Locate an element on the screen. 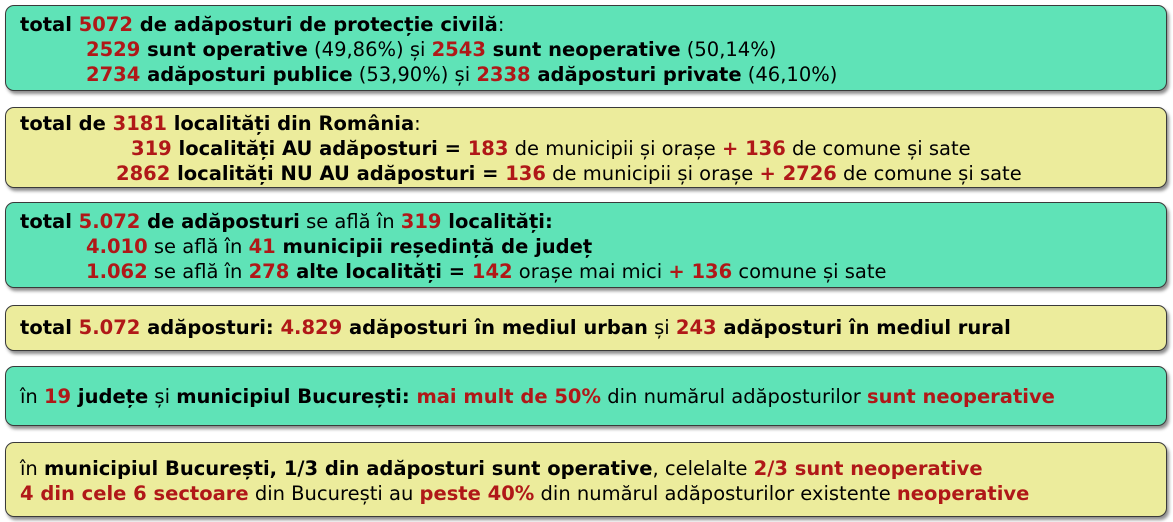 The height and width of the screenshot is (522, 1173). text: adăposturi în mediul urban is located at coordinates (495, 327).